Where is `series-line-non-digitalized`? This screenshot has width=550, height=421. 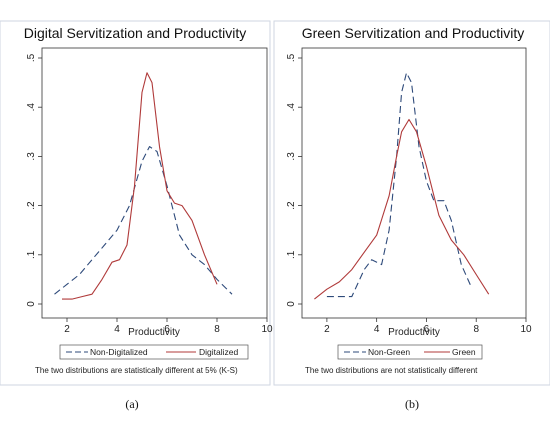
series-line-non-digitalized is located at coordinates (143, 220).